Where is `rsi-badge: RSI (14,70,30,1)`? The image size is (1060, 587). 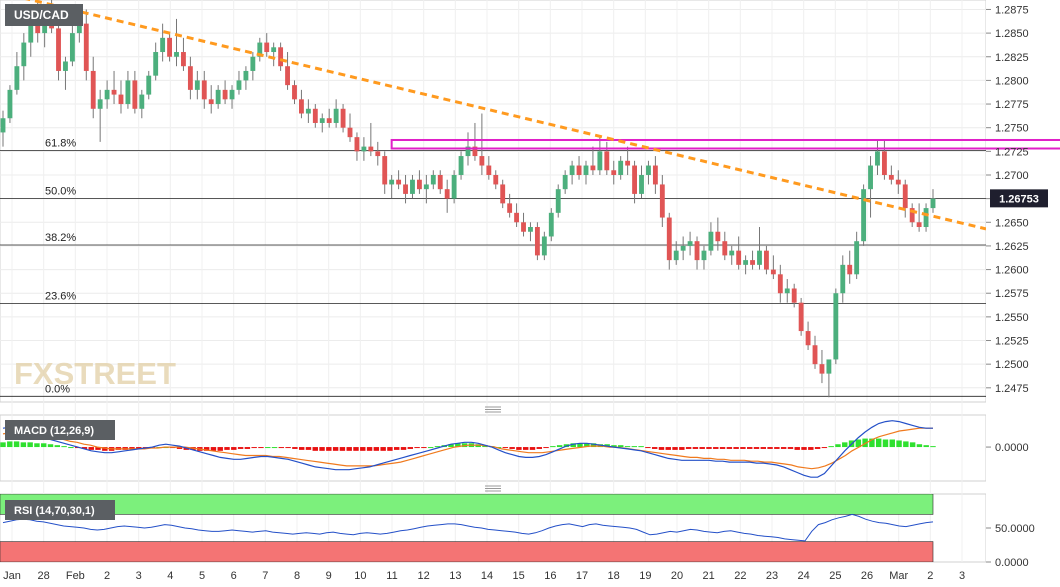
rsi-badge: RSI (14,70,30,1) is located at coordinates (60, 510).